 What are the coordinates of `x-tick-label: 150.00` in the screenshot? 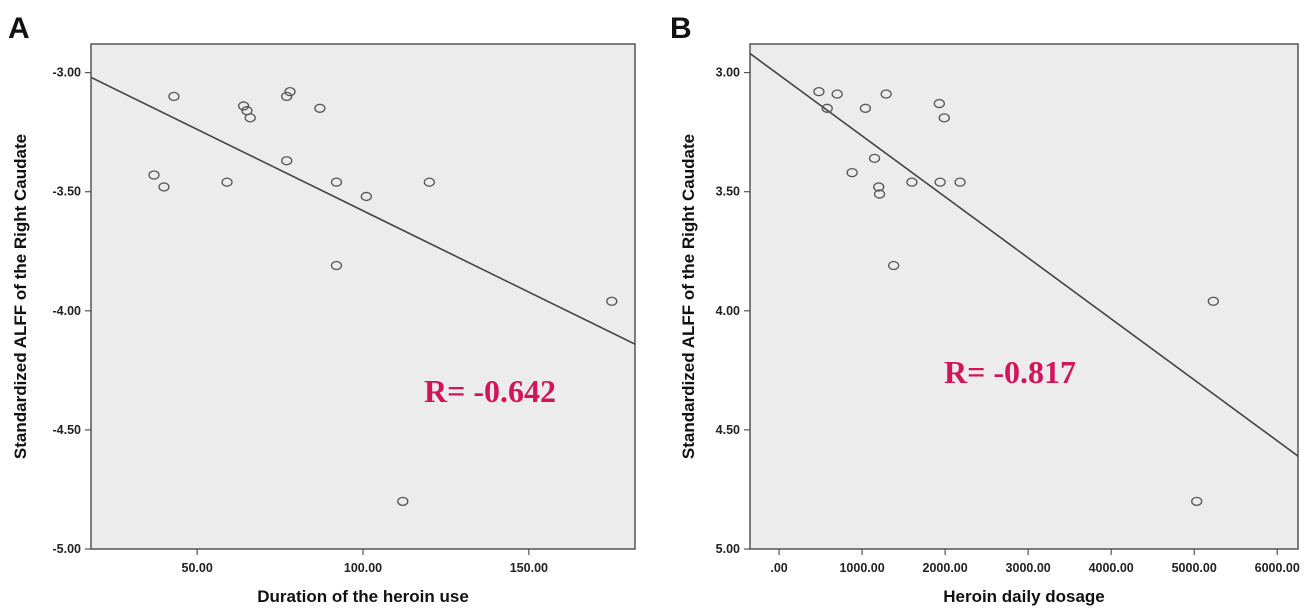 It's located at (529, 568).